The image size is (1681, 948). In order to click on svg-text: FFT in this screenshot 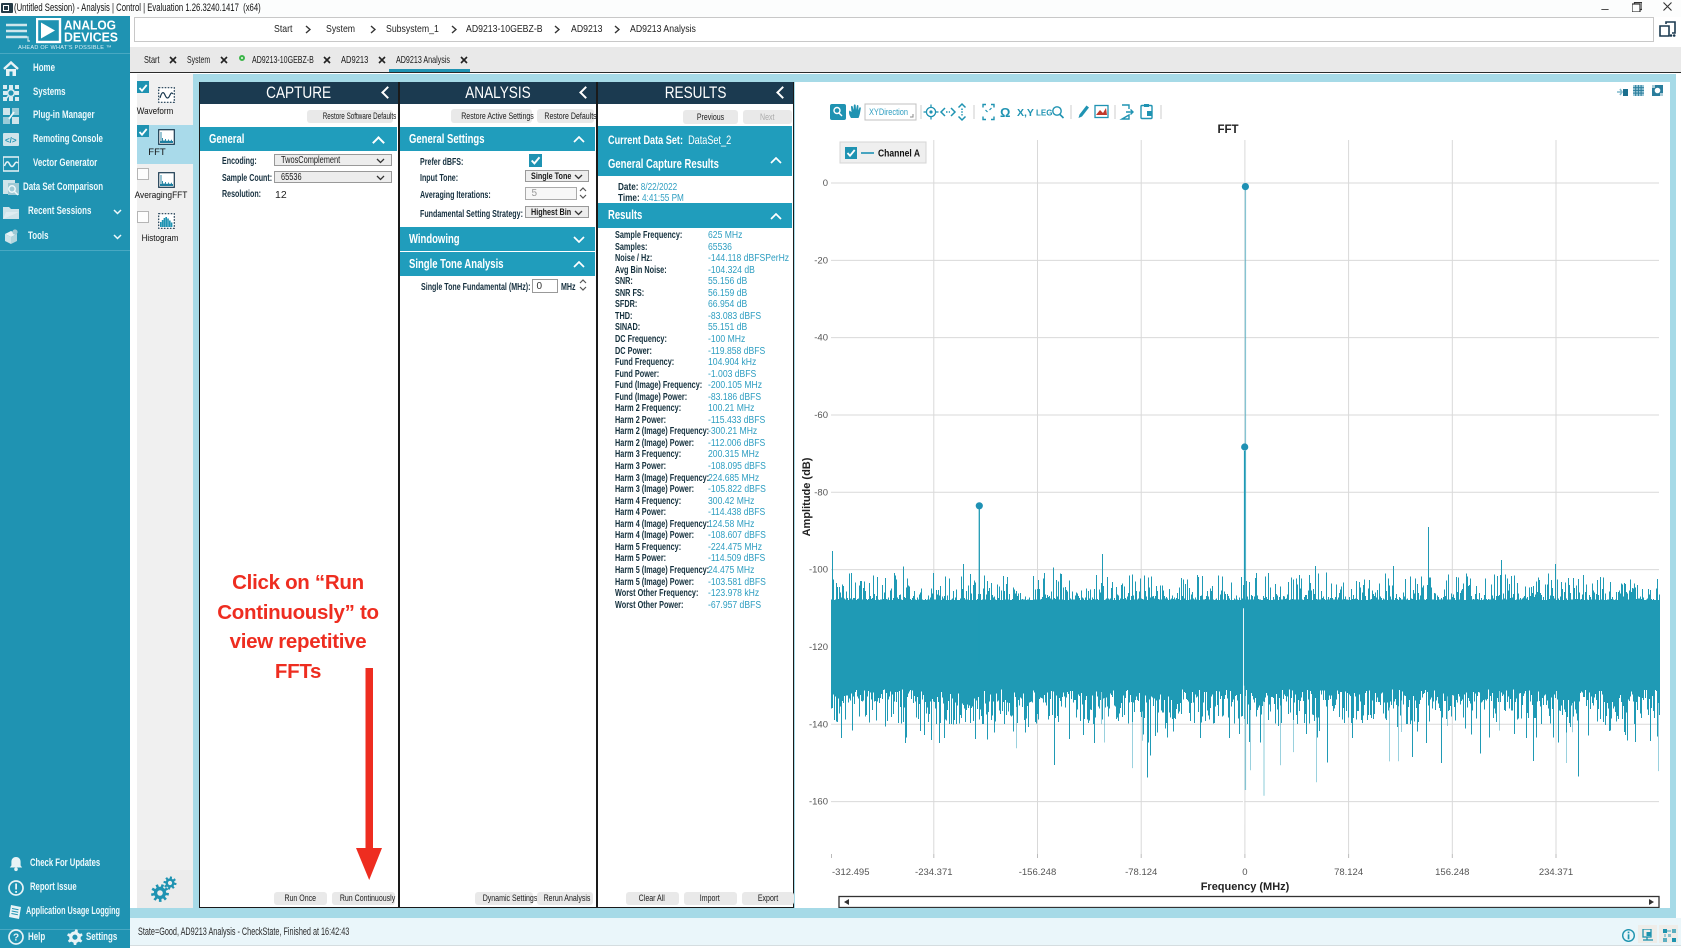, I will do `click(1227, 130)`.